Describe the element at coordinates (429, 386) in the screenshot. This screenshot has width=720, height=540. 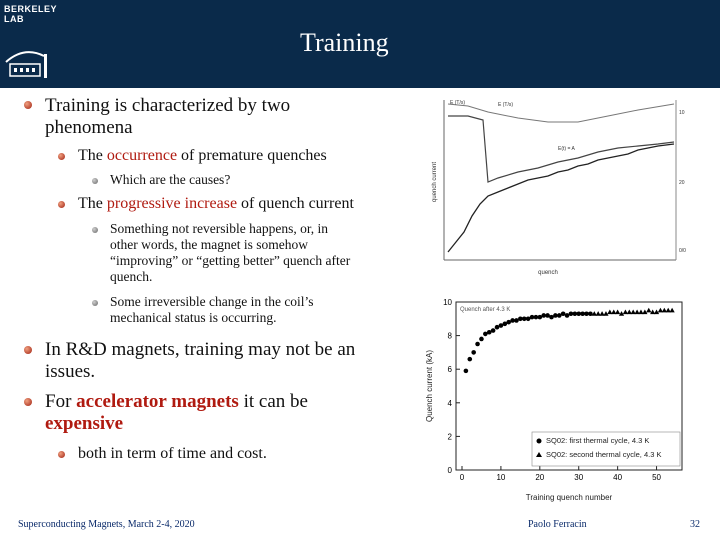
I see `y-axis-label: Quench current (kA)` at that location.